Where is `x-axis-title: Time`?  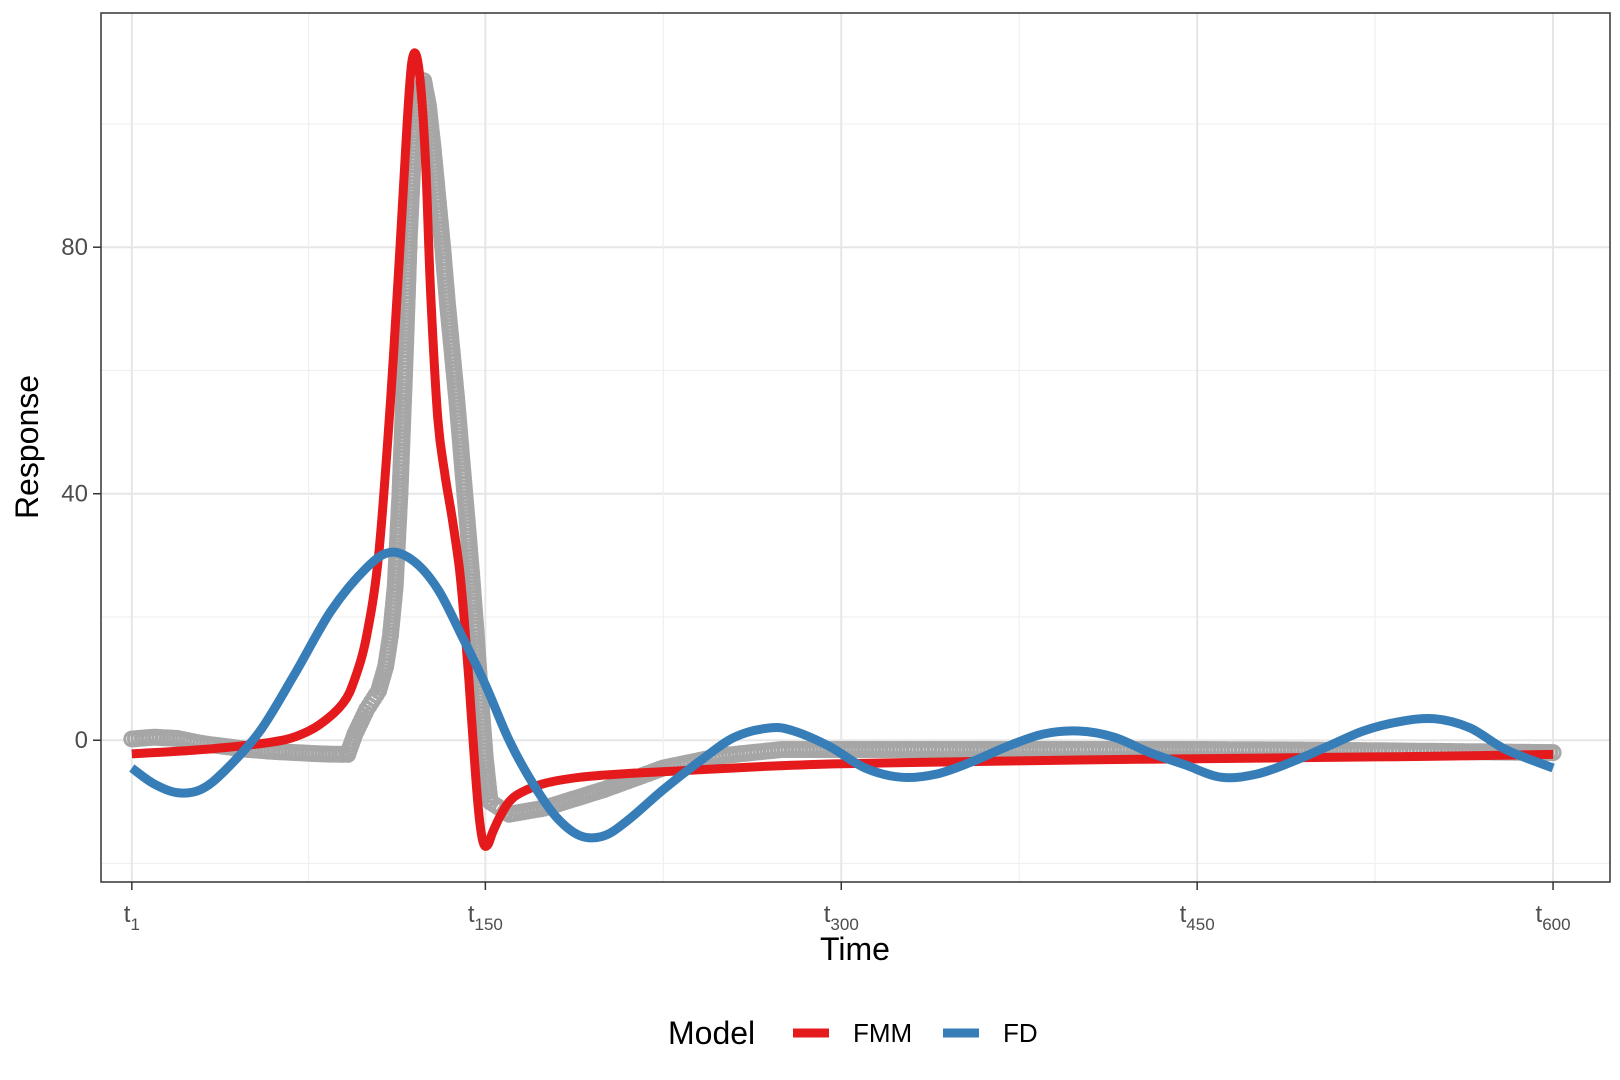 x-axis-title: Time is located at coordinates (855, 949).